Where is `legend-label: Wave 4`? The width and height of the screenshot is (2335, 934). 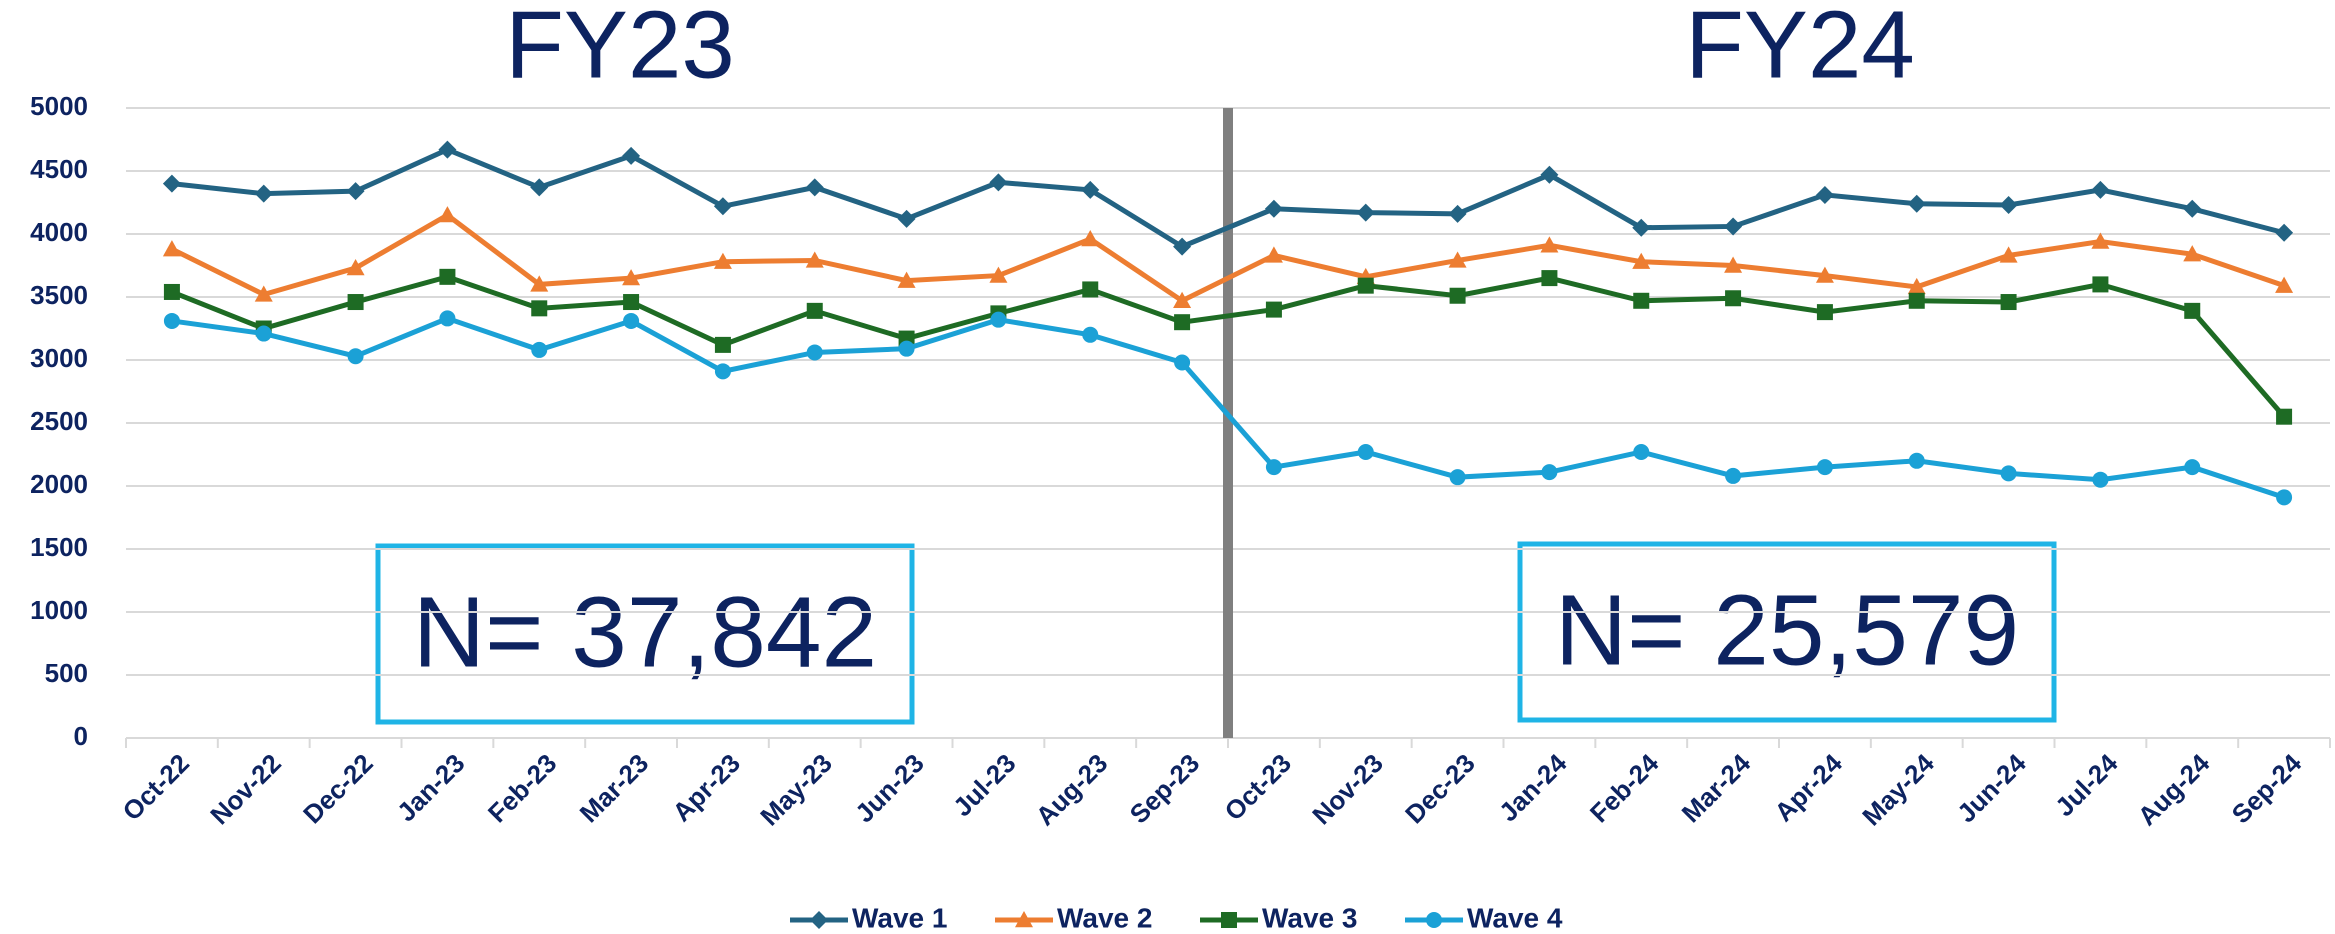
legend-label: Wave 4 is located at coordinates (1515, 917).